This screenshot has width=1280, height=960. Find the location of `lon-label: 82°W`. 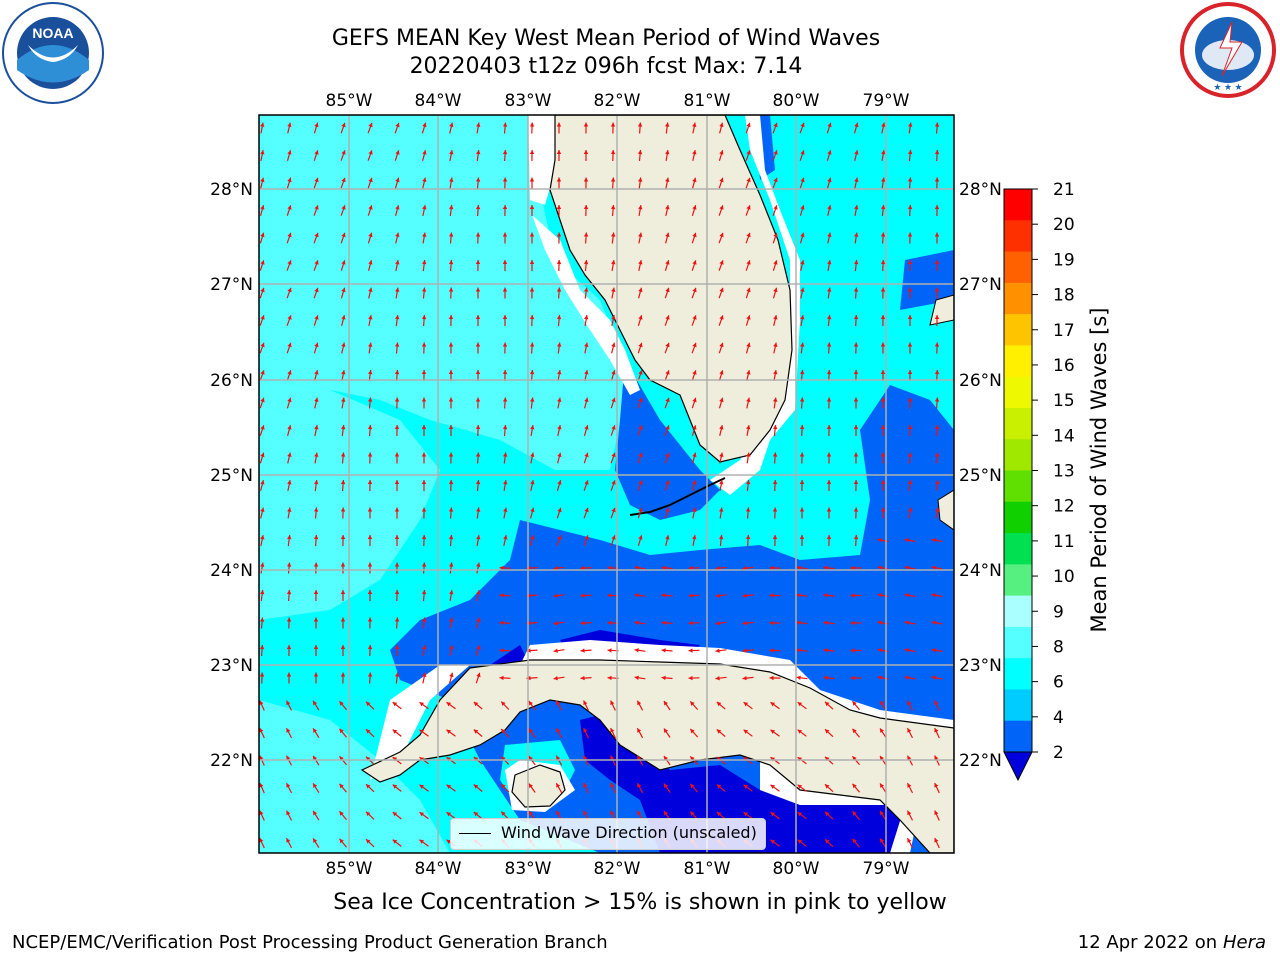

lon-label: 82°W is located at coordinates (617, 101).